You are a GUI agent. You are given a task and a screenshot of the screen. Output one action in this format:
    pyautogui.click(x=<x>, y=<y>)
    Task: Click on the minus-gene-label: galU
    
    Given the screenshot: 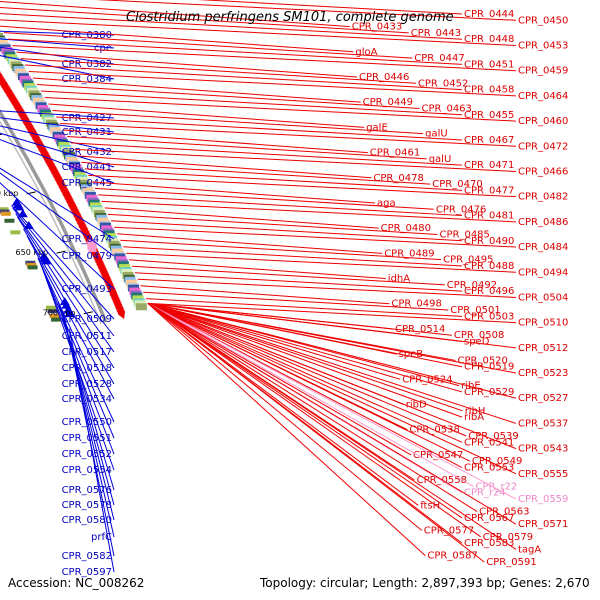 What is the action you would take?
    pyautogui.click(x=440, y=159)
    